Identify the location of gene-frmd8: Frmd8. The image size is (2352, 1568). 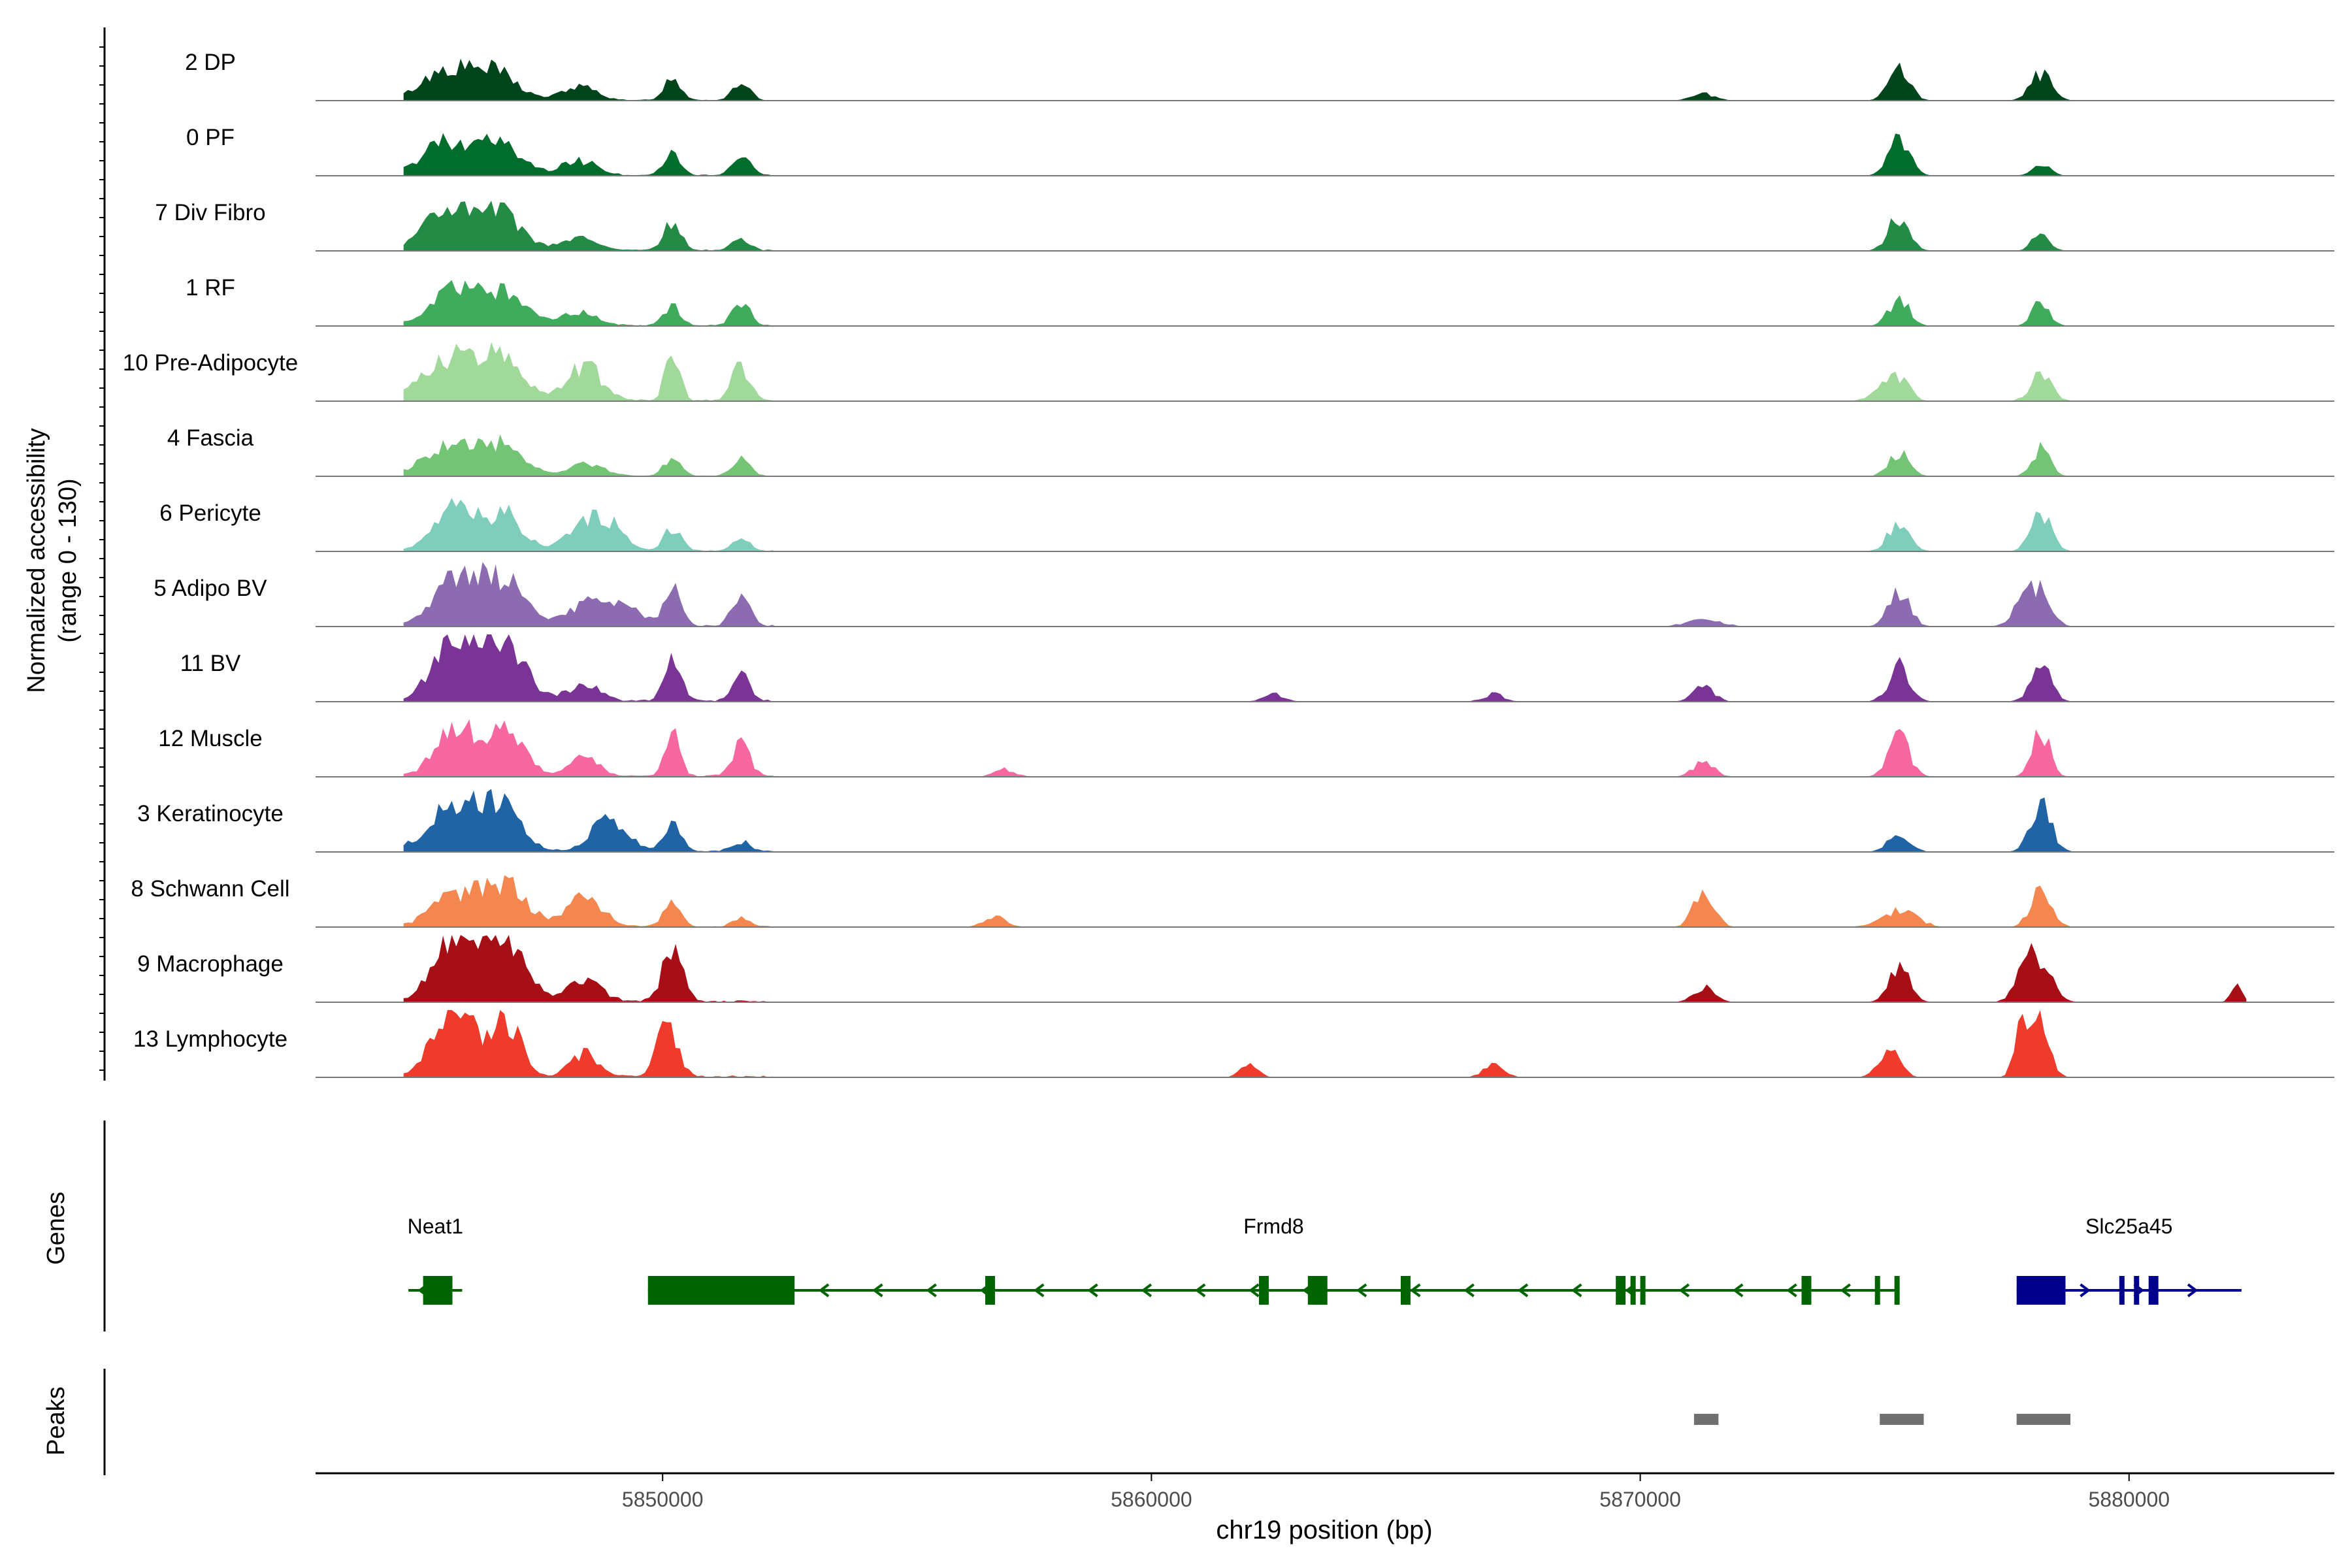
(1273, 1260).